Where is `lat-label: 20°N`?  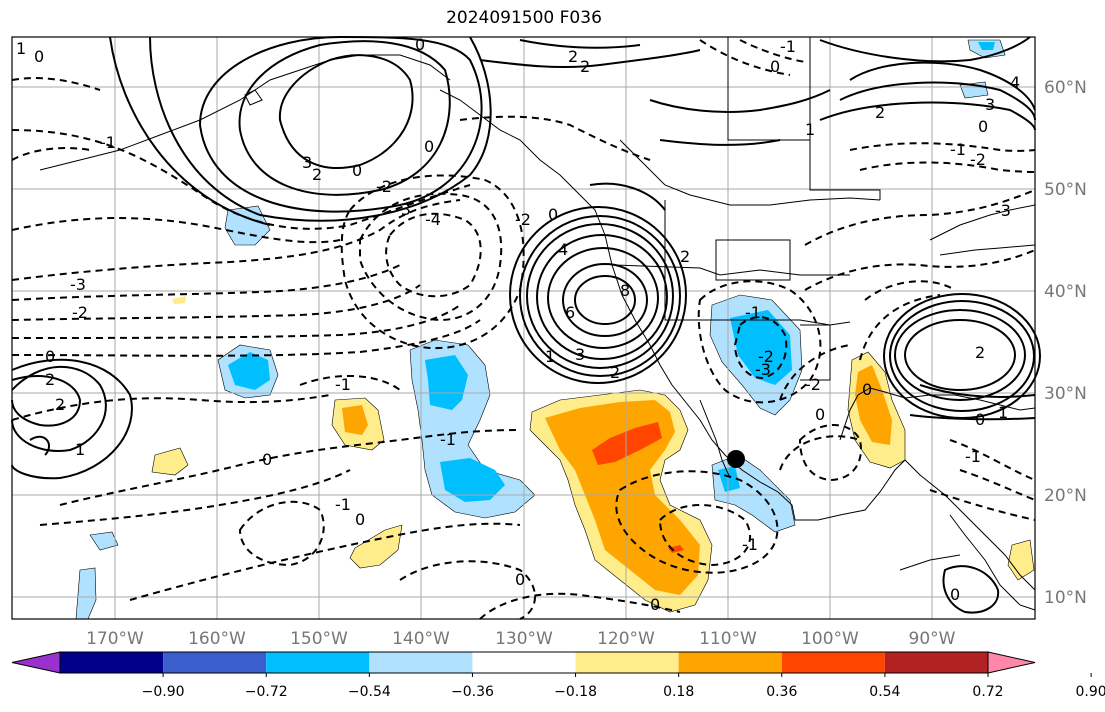 lat-label: 20°N is located at coordinates (1065, 496).